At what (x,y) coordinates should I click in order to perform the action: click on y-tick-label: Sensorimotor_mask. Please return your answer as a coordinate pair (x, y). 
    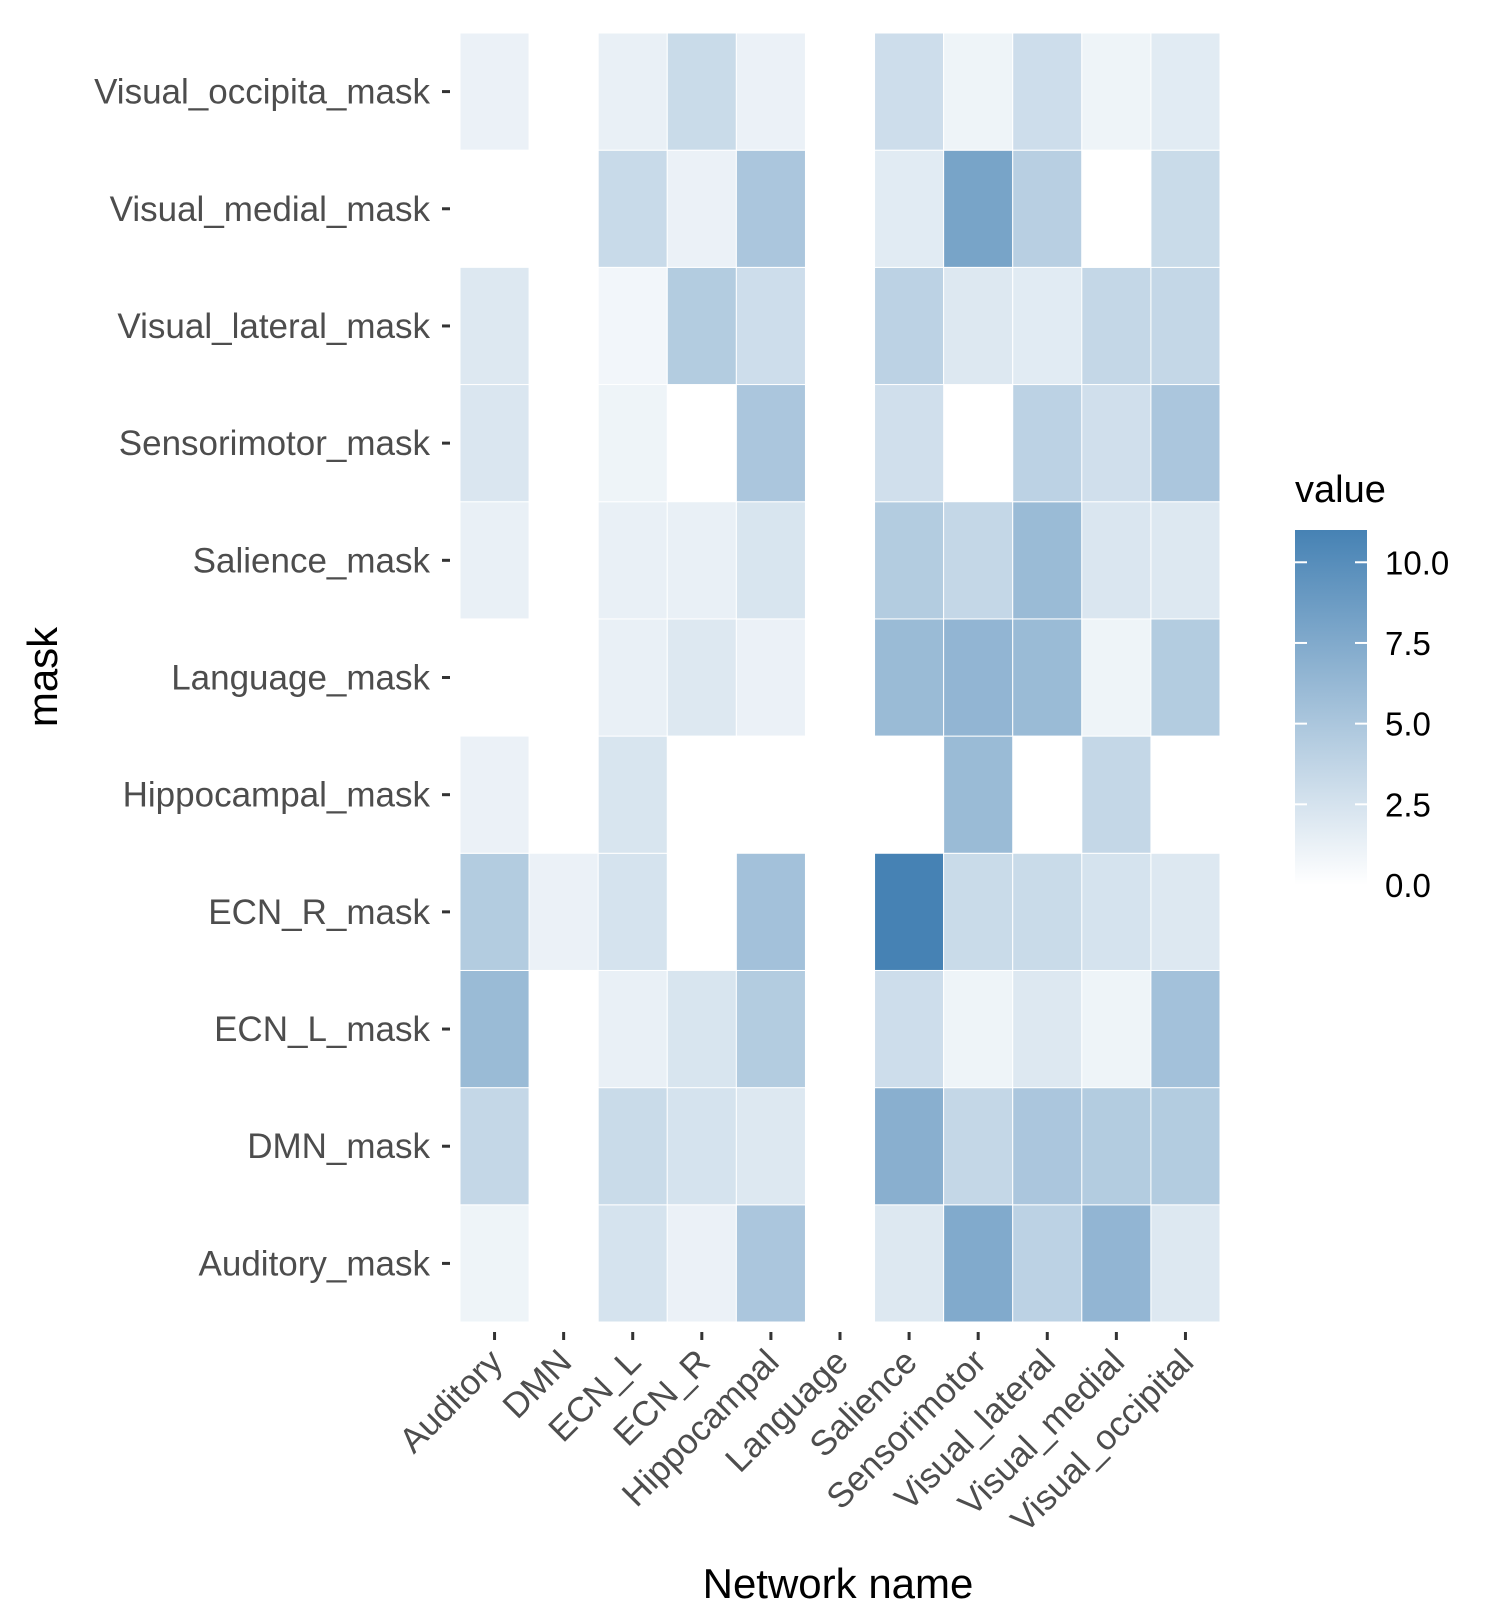
    Looking at the image, I should click on (275, 443).